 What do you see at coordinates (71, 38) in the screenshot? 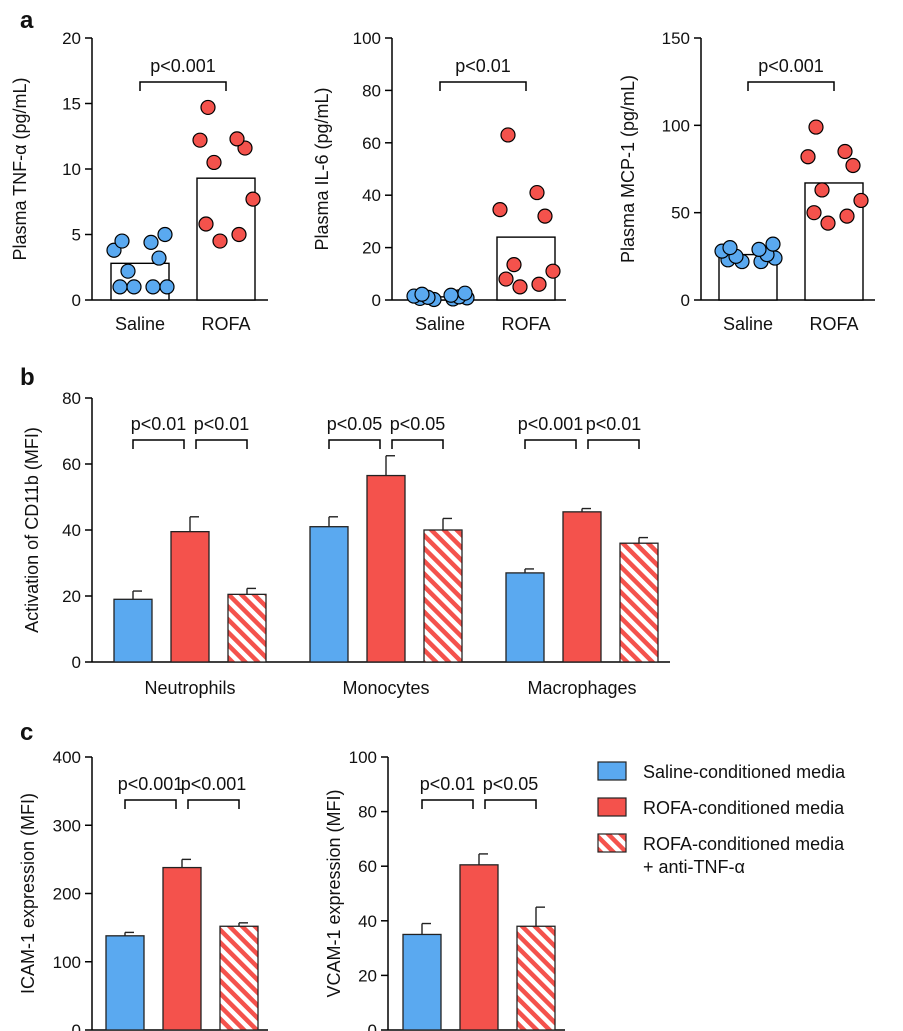
I see `chart0-y-tick-label: 20` at bounding box center [71, 38].